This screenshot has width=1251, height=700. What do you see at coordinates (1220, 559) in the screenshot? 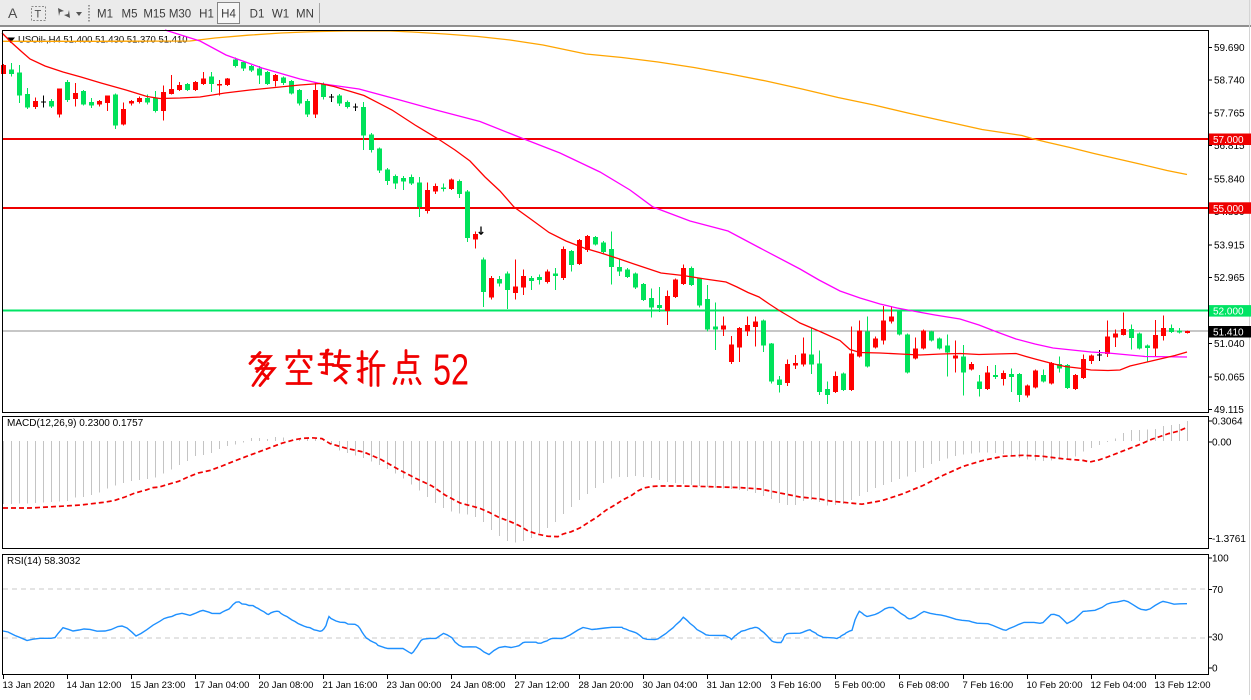
I see `svg-text: 100` at bounding box center [1220, 559].